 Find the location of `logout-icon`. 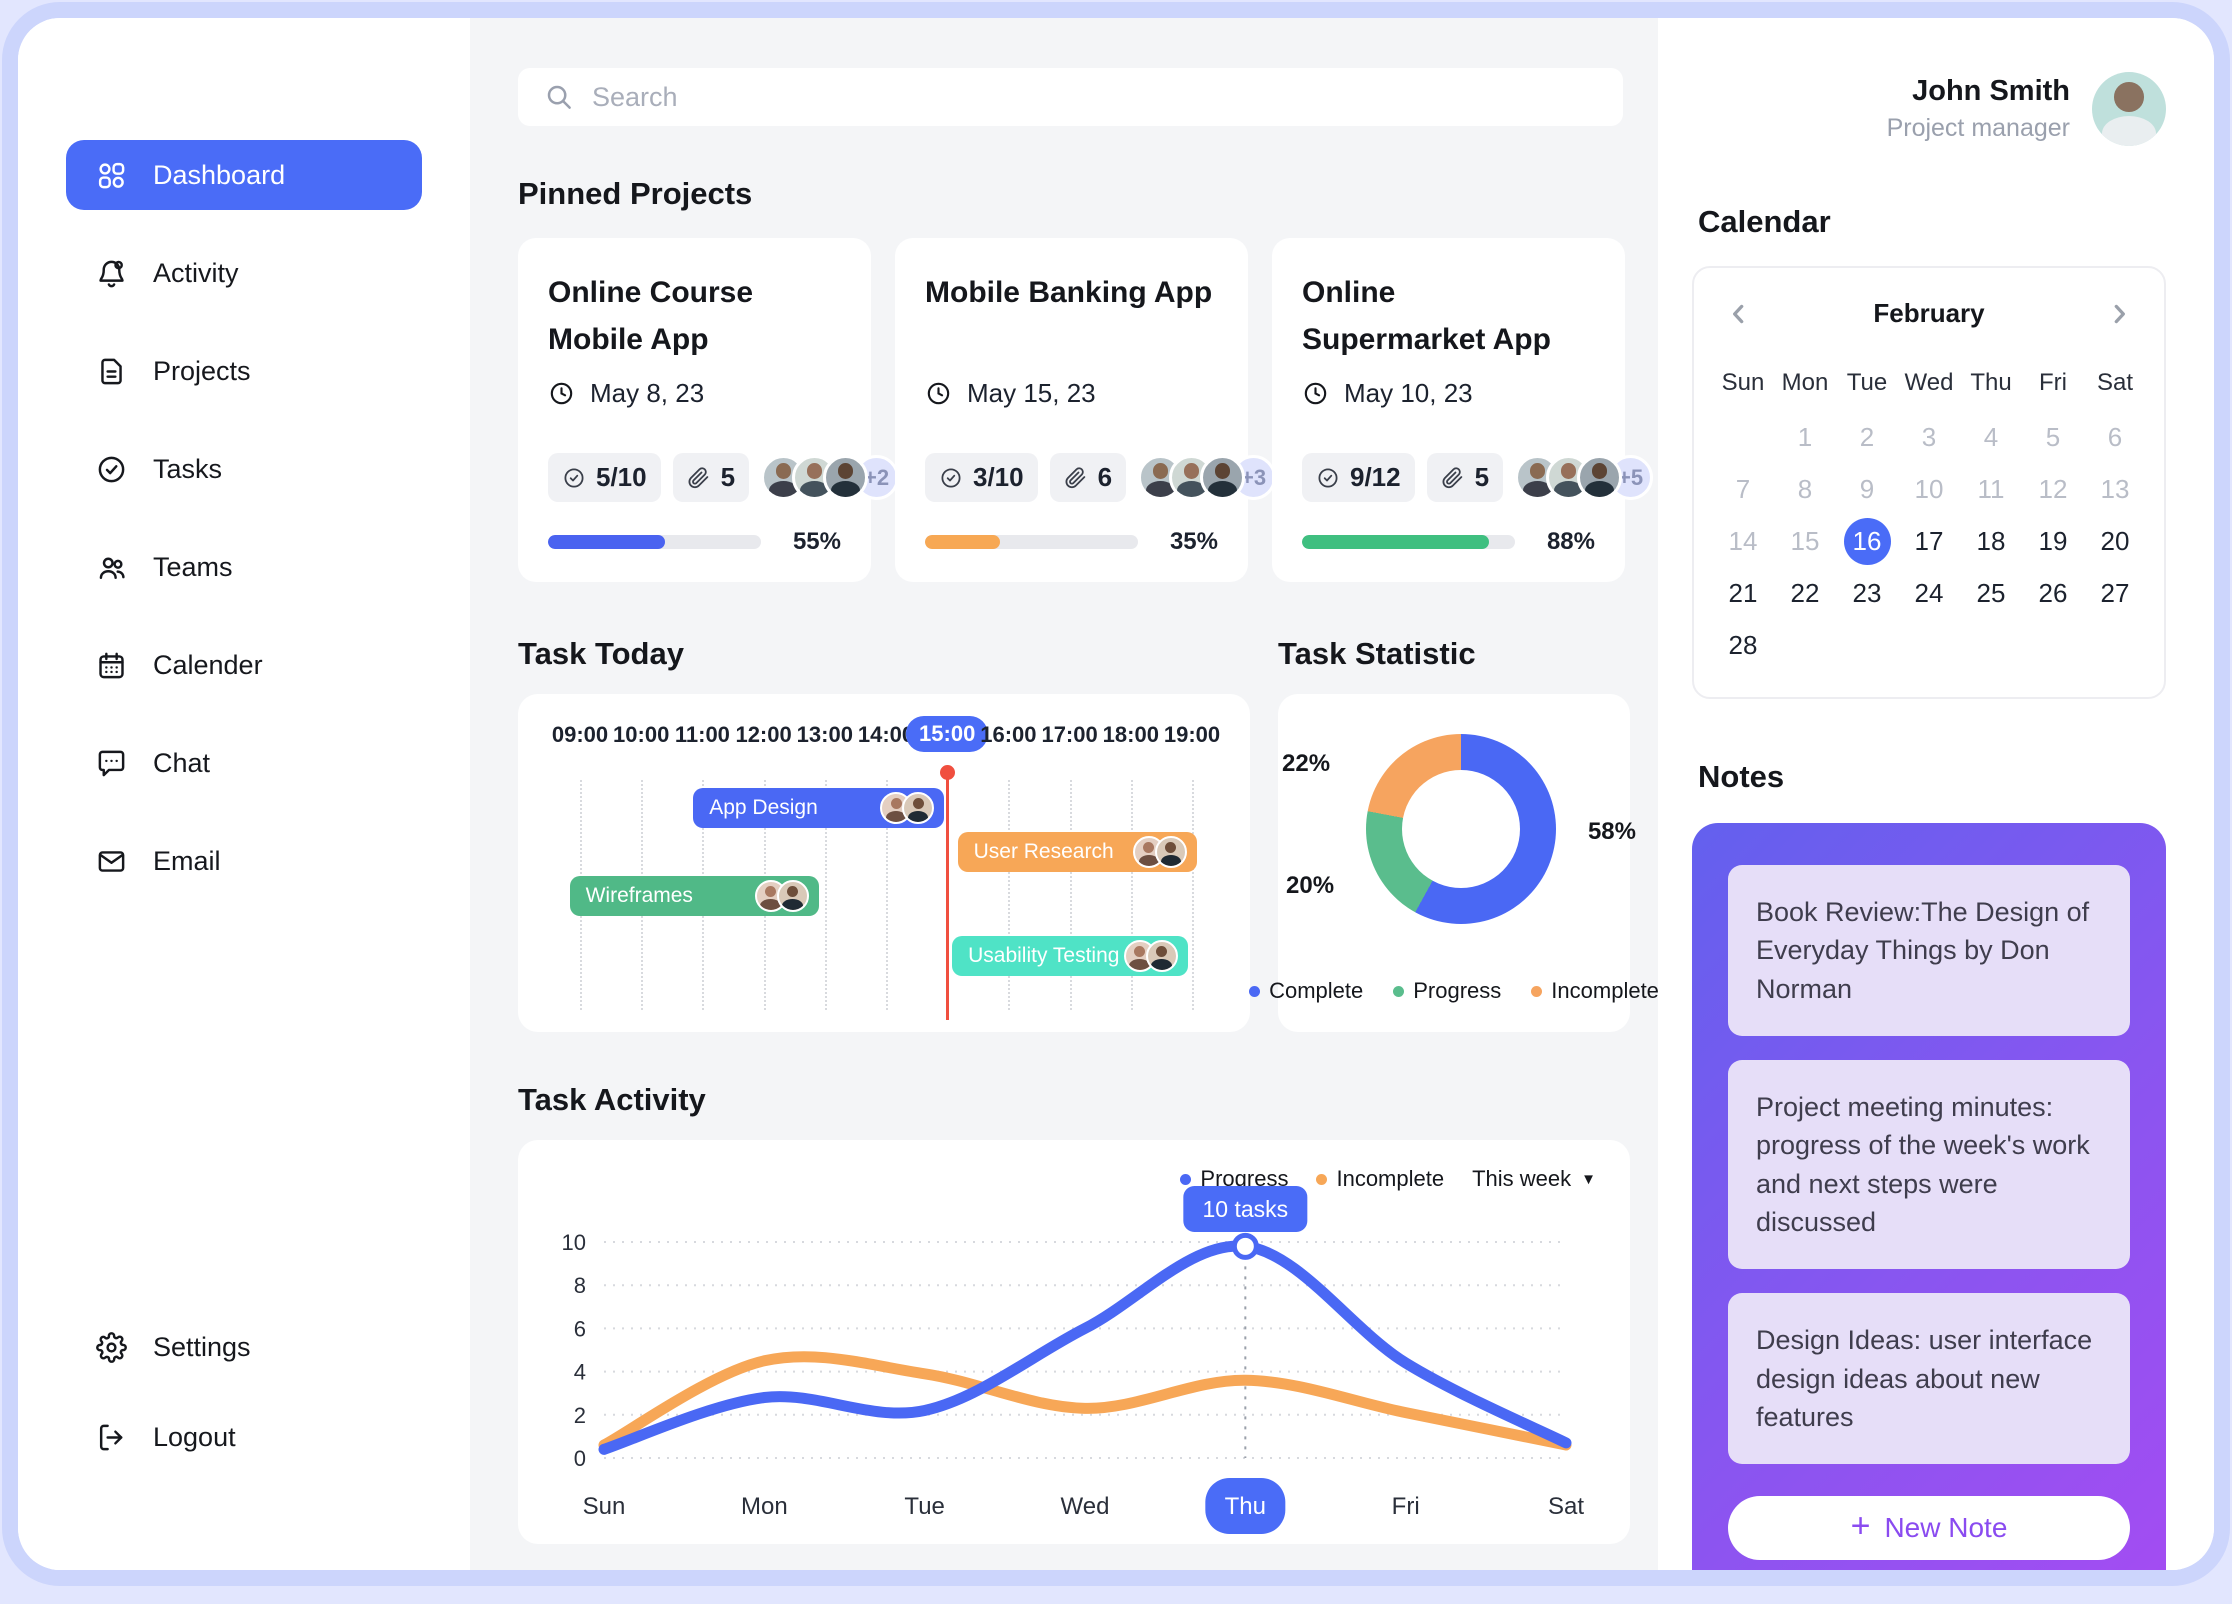

logout-icon is located at coordinates (111, 1437).